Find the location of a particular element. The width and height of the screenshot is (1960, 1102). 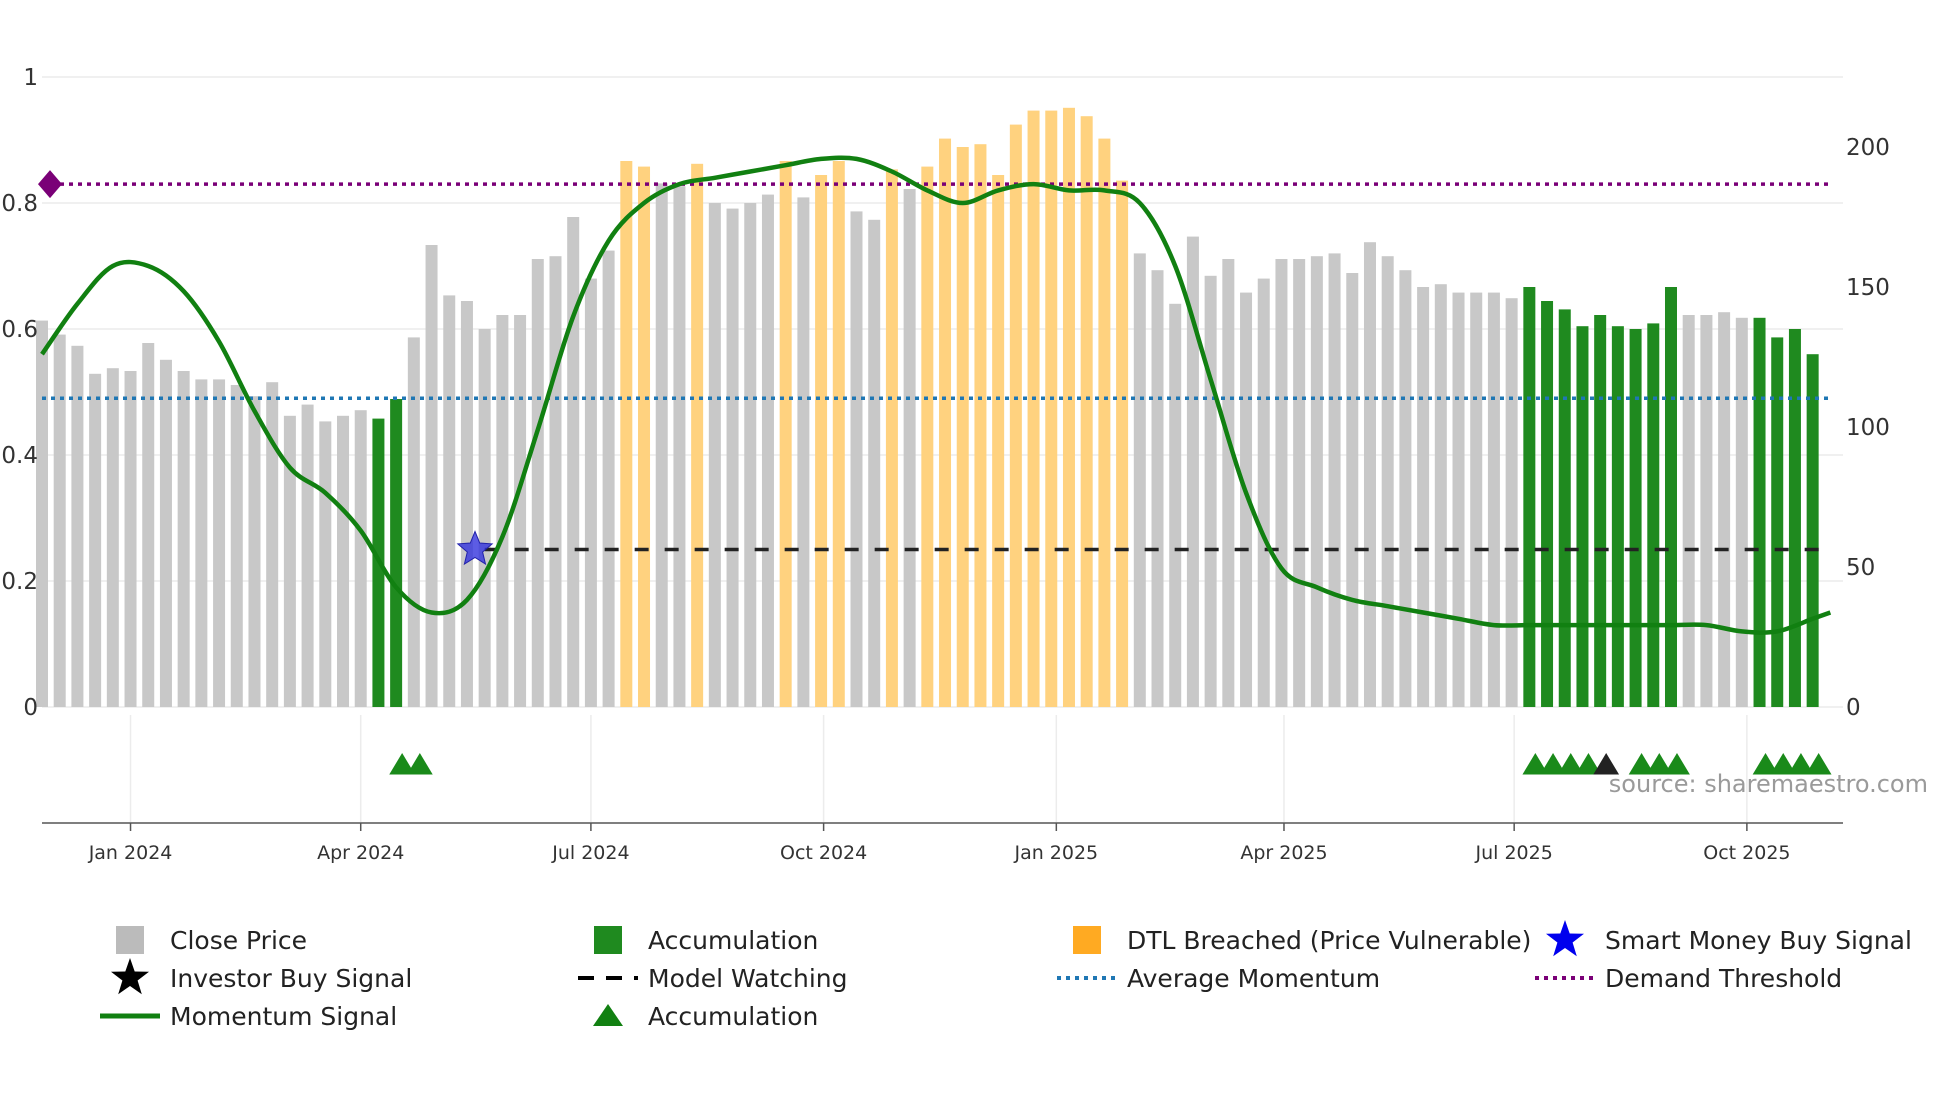

left-tick-label: 0.2 is located at coordinates (19, 582).